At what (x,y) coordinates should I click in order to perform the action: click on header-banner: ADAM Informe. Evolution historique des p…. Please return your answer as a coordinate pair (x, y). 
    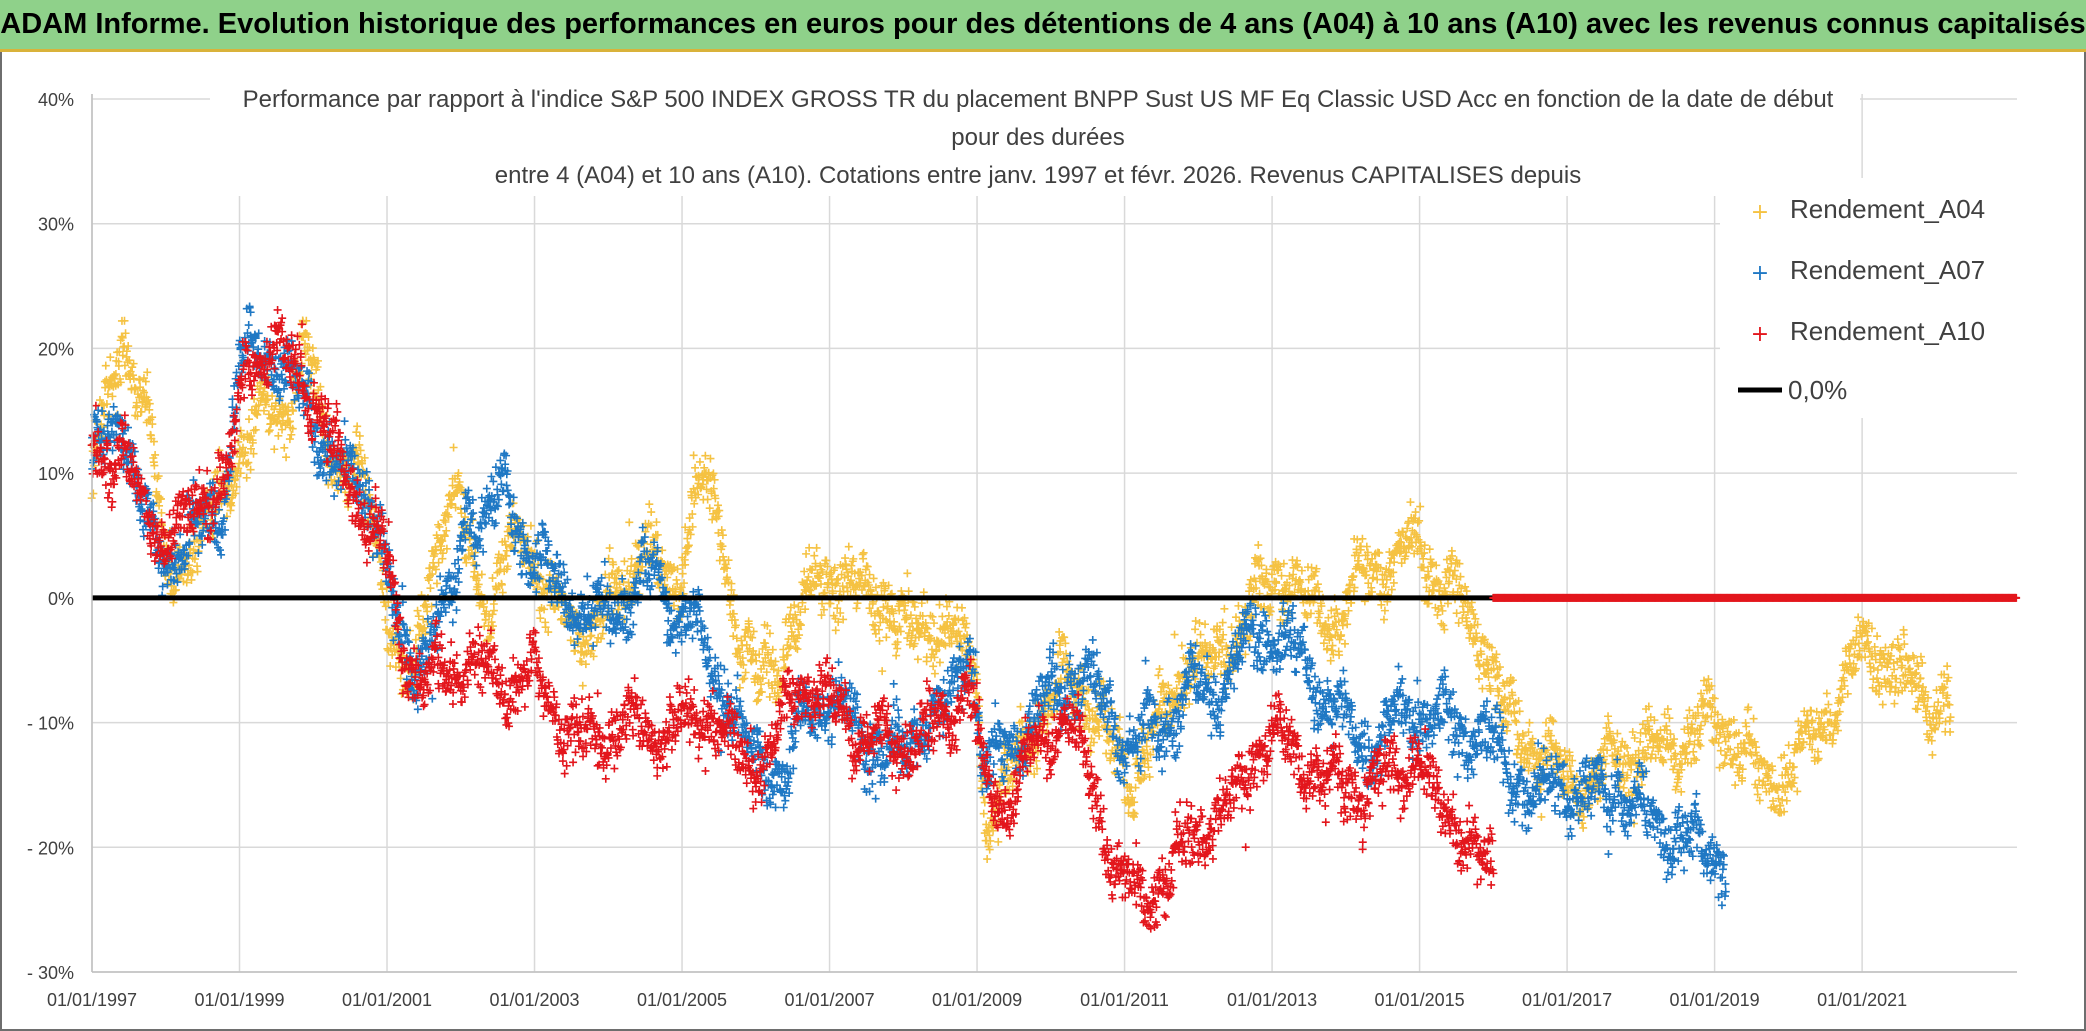
    Looking at the image, I should click on (1043, 26).